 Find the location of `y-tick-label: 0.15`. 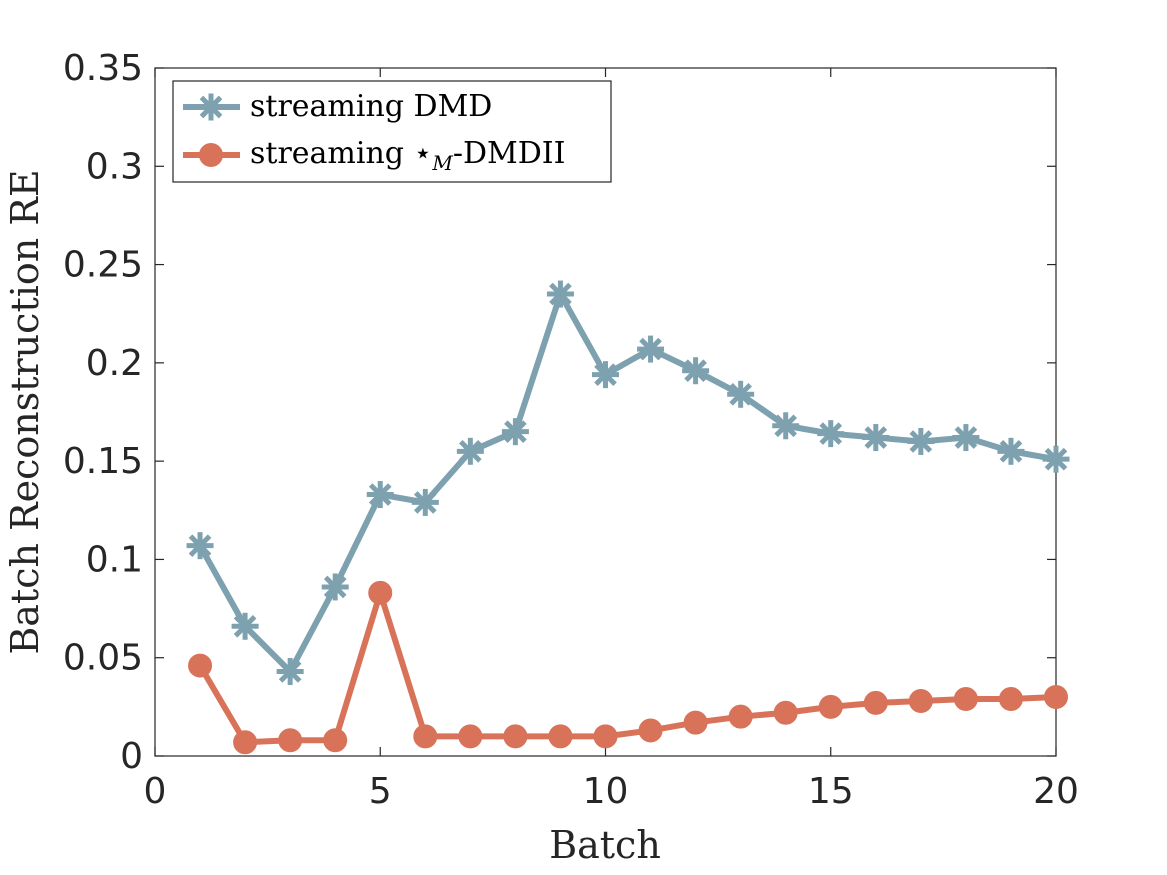

y-tick-label: 0.15 is located at coordinates (103, 461).